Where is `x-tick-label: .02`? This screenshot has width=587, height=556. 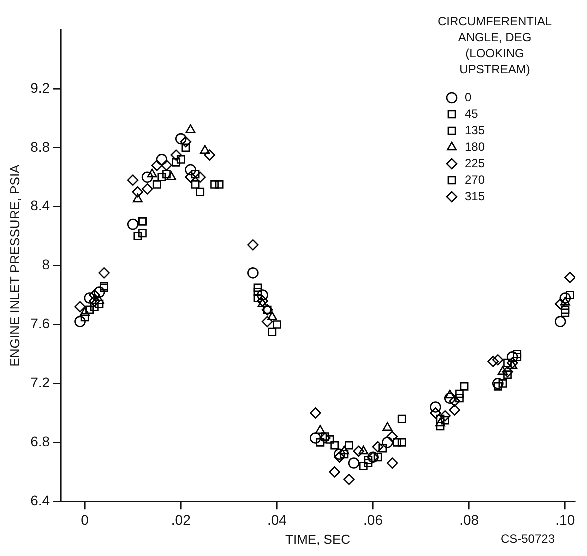
x-tick-label: .02 is located at coordinates (181, 520).